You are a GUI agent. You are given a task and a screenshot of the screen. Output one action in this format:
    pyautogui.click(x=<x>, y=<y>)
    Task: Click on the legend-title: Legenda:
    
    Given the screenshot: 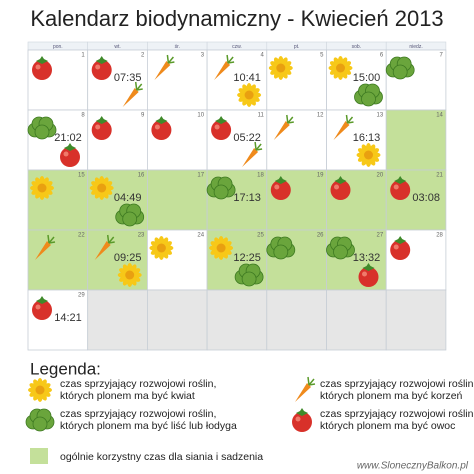 What is the action you would take?
    pyautogui.click(x=65, y=368)
    